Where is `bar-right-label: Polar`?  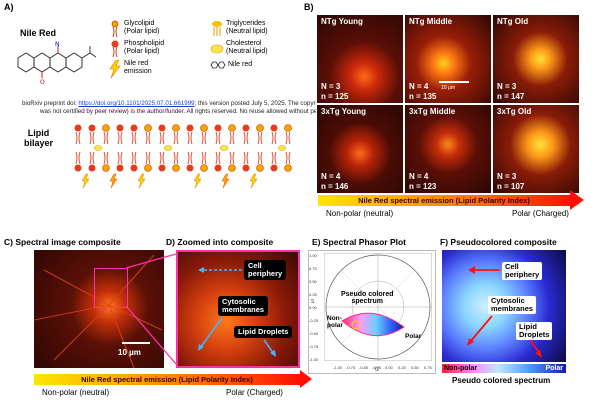
bar-right-label: Polar is located at coordinates (554, 368).